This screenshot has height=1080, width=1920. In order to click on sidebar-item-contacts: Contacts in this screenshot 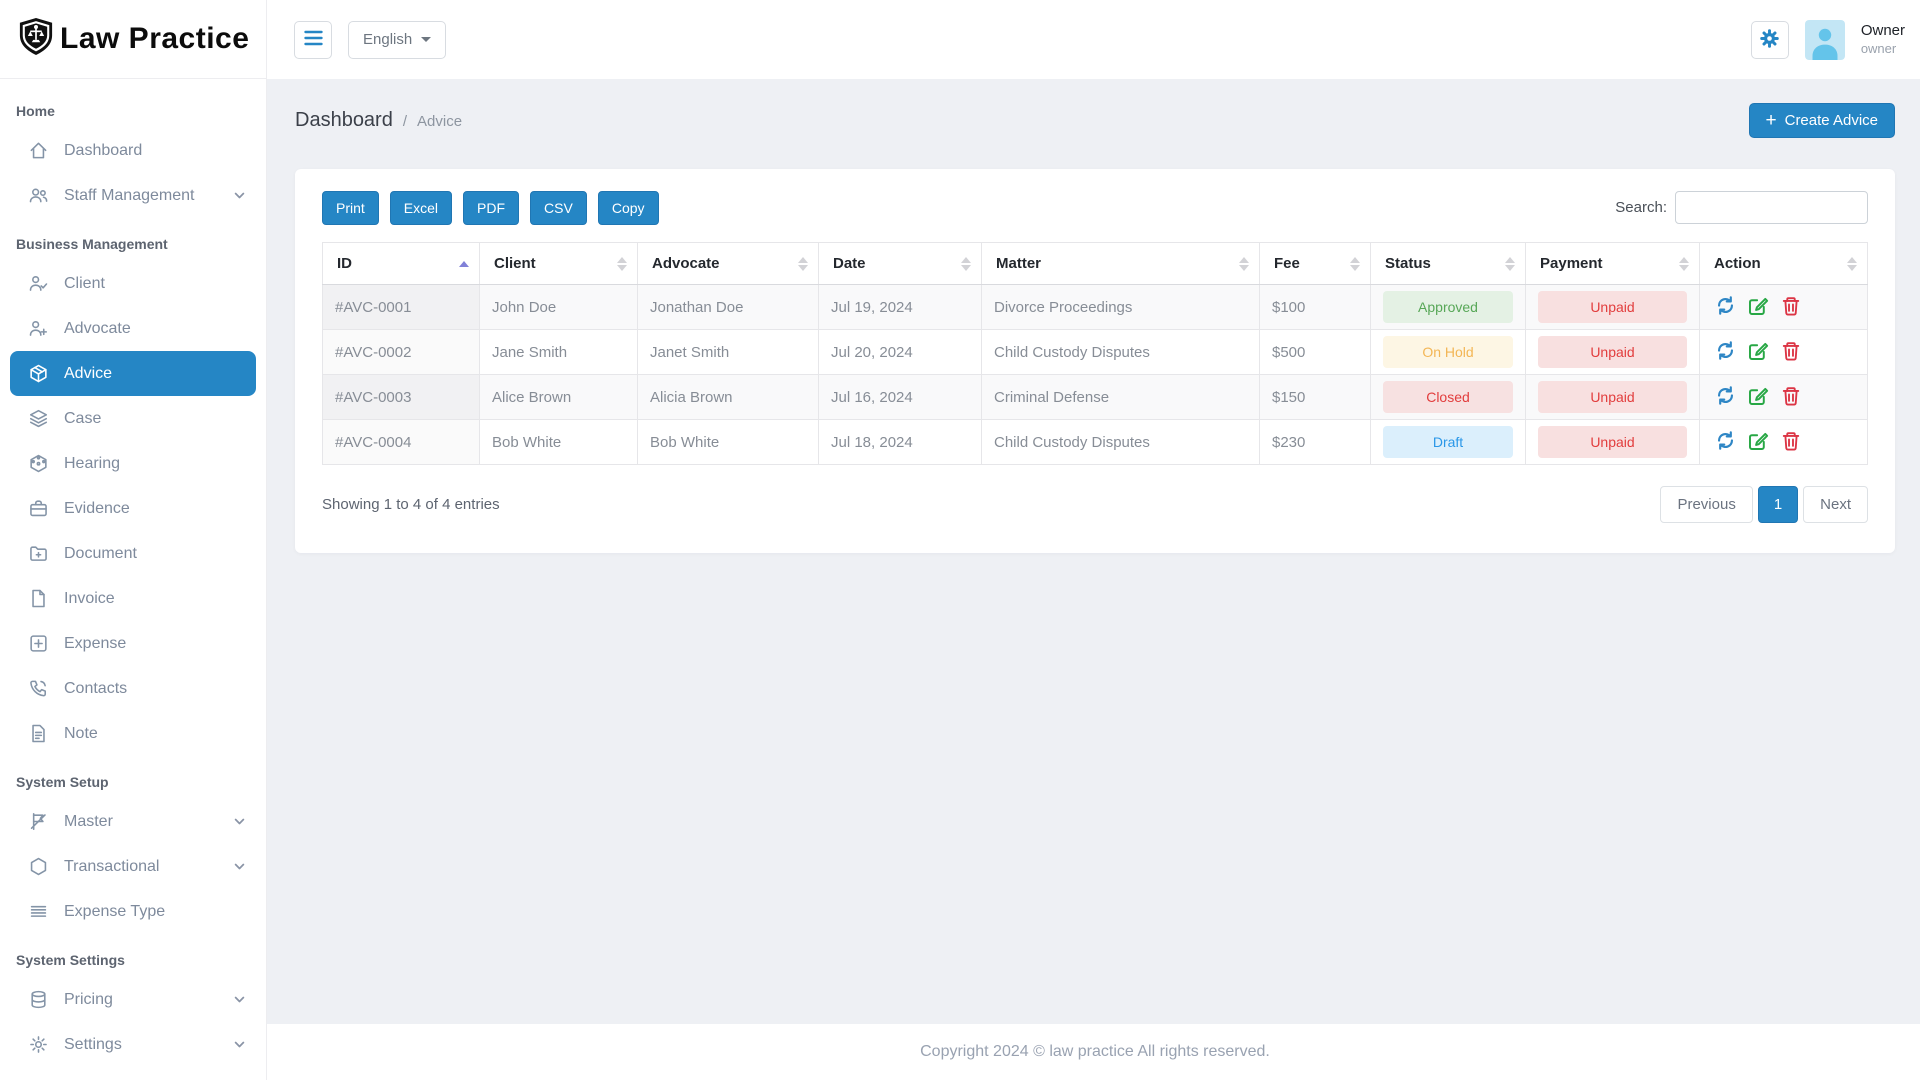, I will do `click(133, 688)`.